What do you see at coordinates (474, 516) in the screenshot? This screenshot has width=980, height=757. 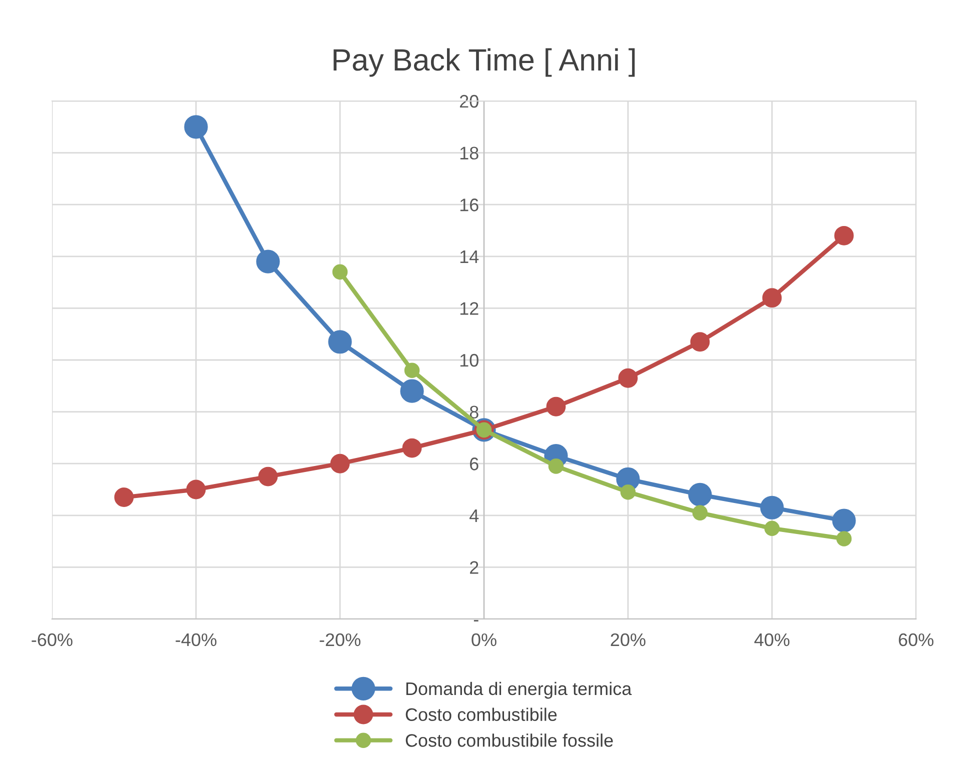 I see `y-tick-label: 4` at bounding box center [474, 516].